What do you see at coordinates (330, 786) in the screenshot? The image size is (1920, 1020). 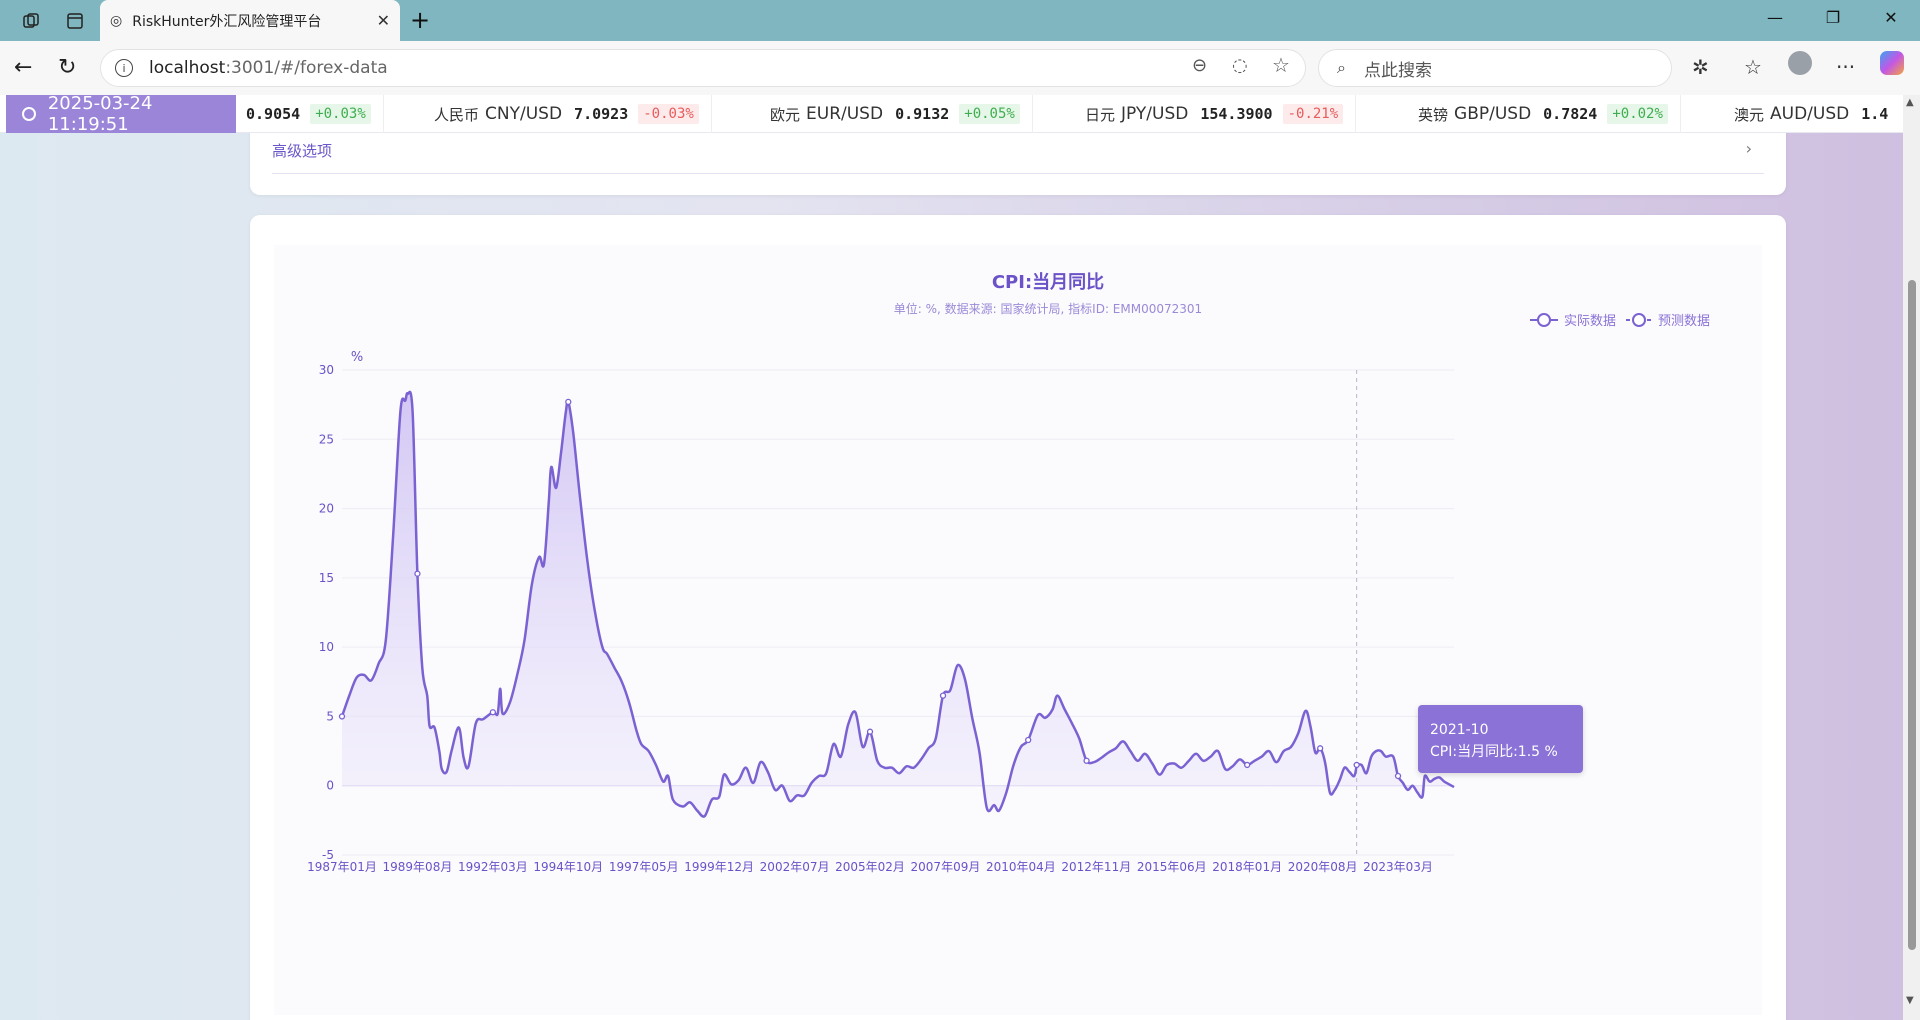 I see `y-tick-label: 0` at bounding box center [330, 786].